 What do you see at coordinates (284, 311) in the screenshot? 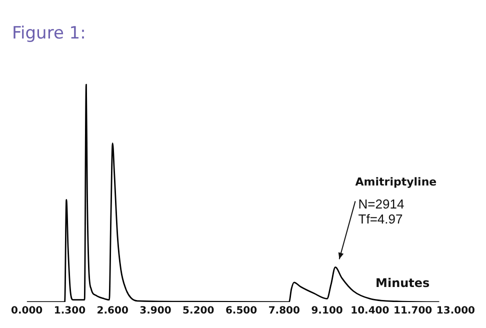
I see `x-tick-label: 7.800` at bounding box center [284, 311].